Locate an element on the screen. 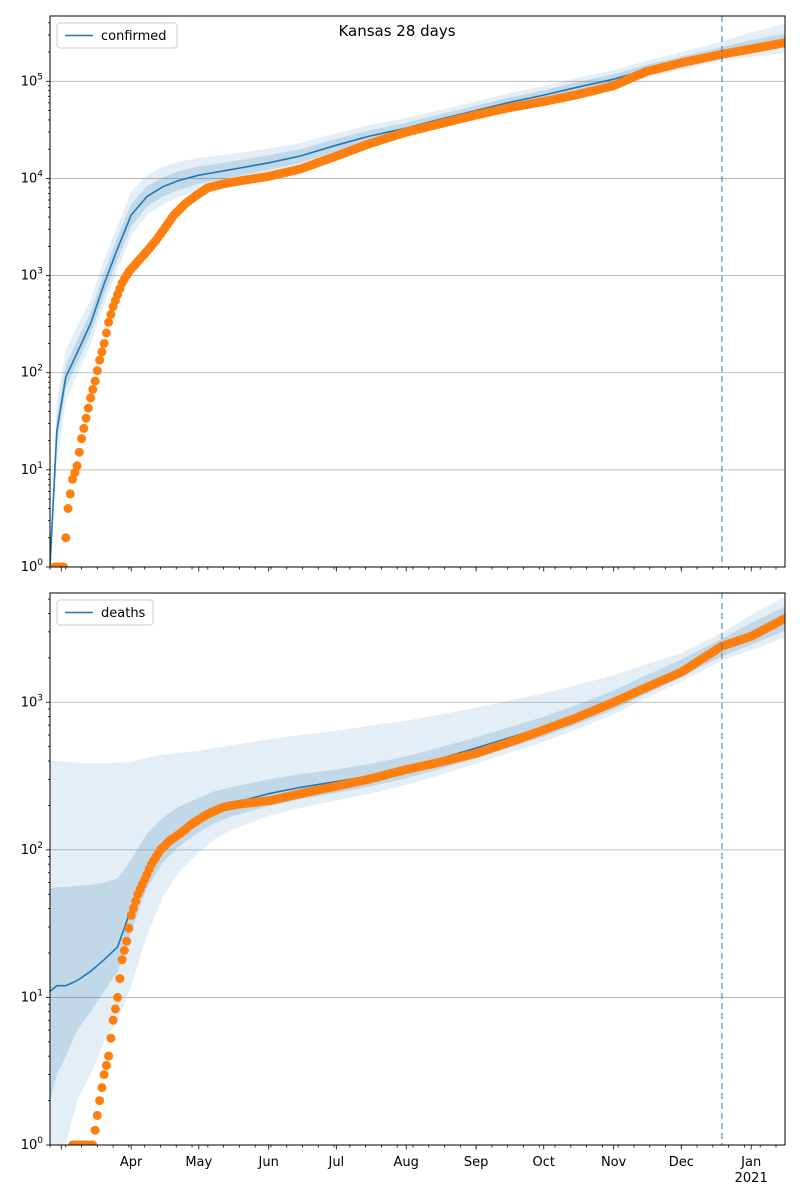 This screenshot has width=800, height=1200. confirmed-y-tick-label: 104 is located at coordinates (32, 177).